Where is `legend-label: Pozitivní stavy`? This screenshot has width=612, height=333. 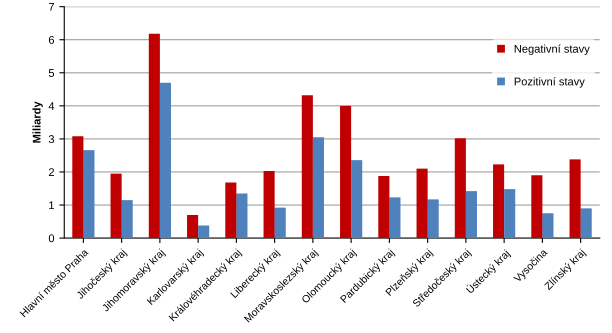
legend-label: Pozitivní stavy is located at coordinates (549, 82).